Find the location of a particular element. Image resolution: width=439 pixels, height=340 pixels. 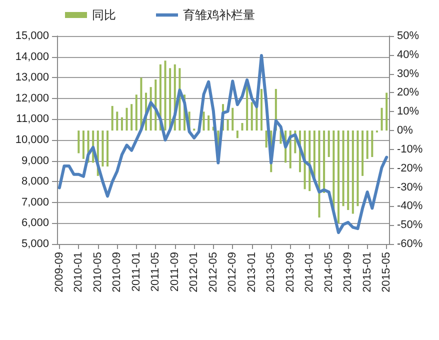

y-tick-label: 14,000 is located at coordinates (32, 56).